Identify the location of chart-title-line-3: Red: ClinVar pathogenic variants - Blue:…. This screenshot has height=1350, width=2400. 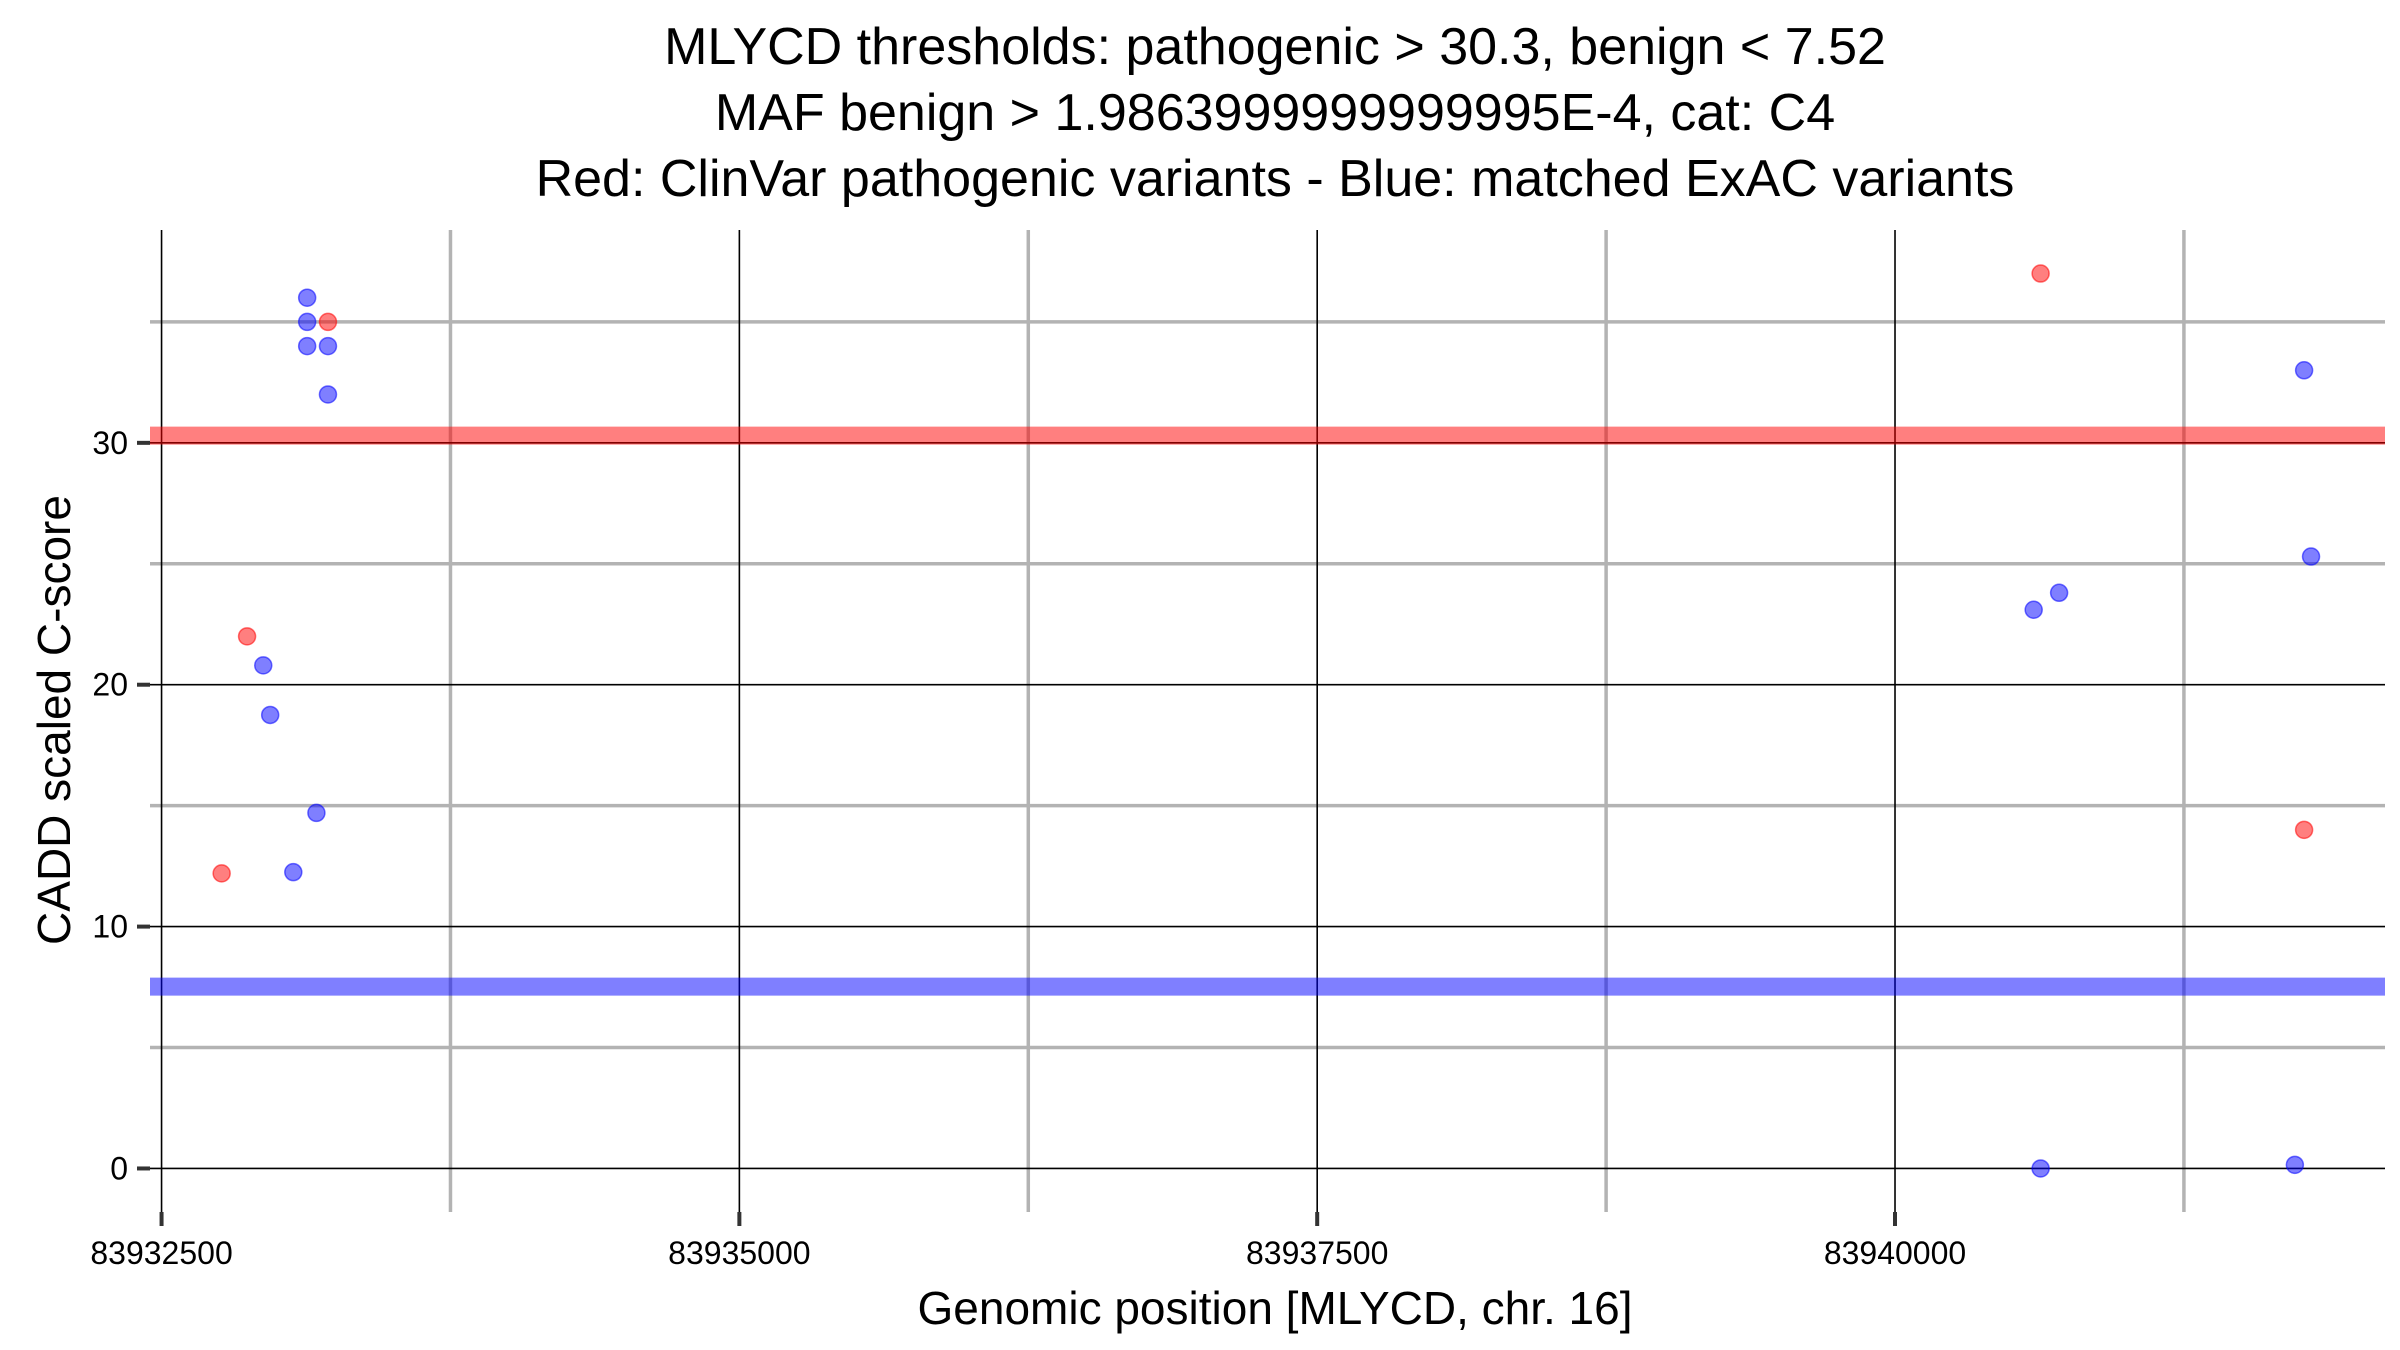
(1275, 179).